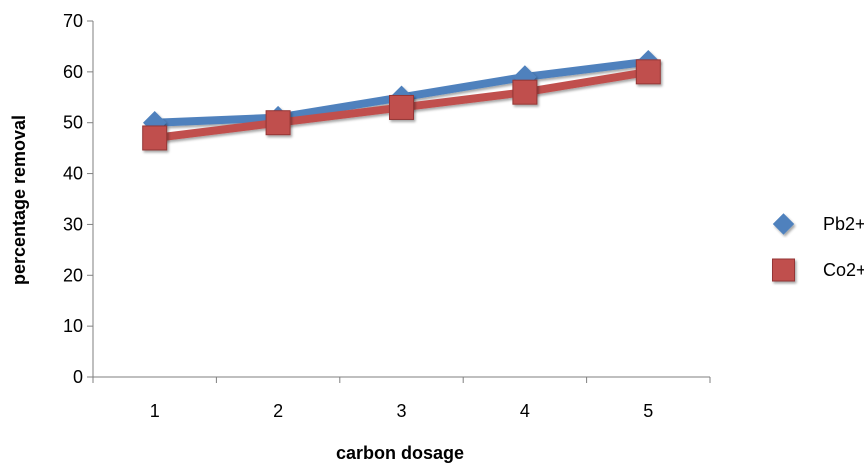 The width and height of the screenshot is (864, 463). What do you see at coordinates (73, 275) in the screenshot?
I see `y-tick-label: 20` at bounding box center [73, 275].